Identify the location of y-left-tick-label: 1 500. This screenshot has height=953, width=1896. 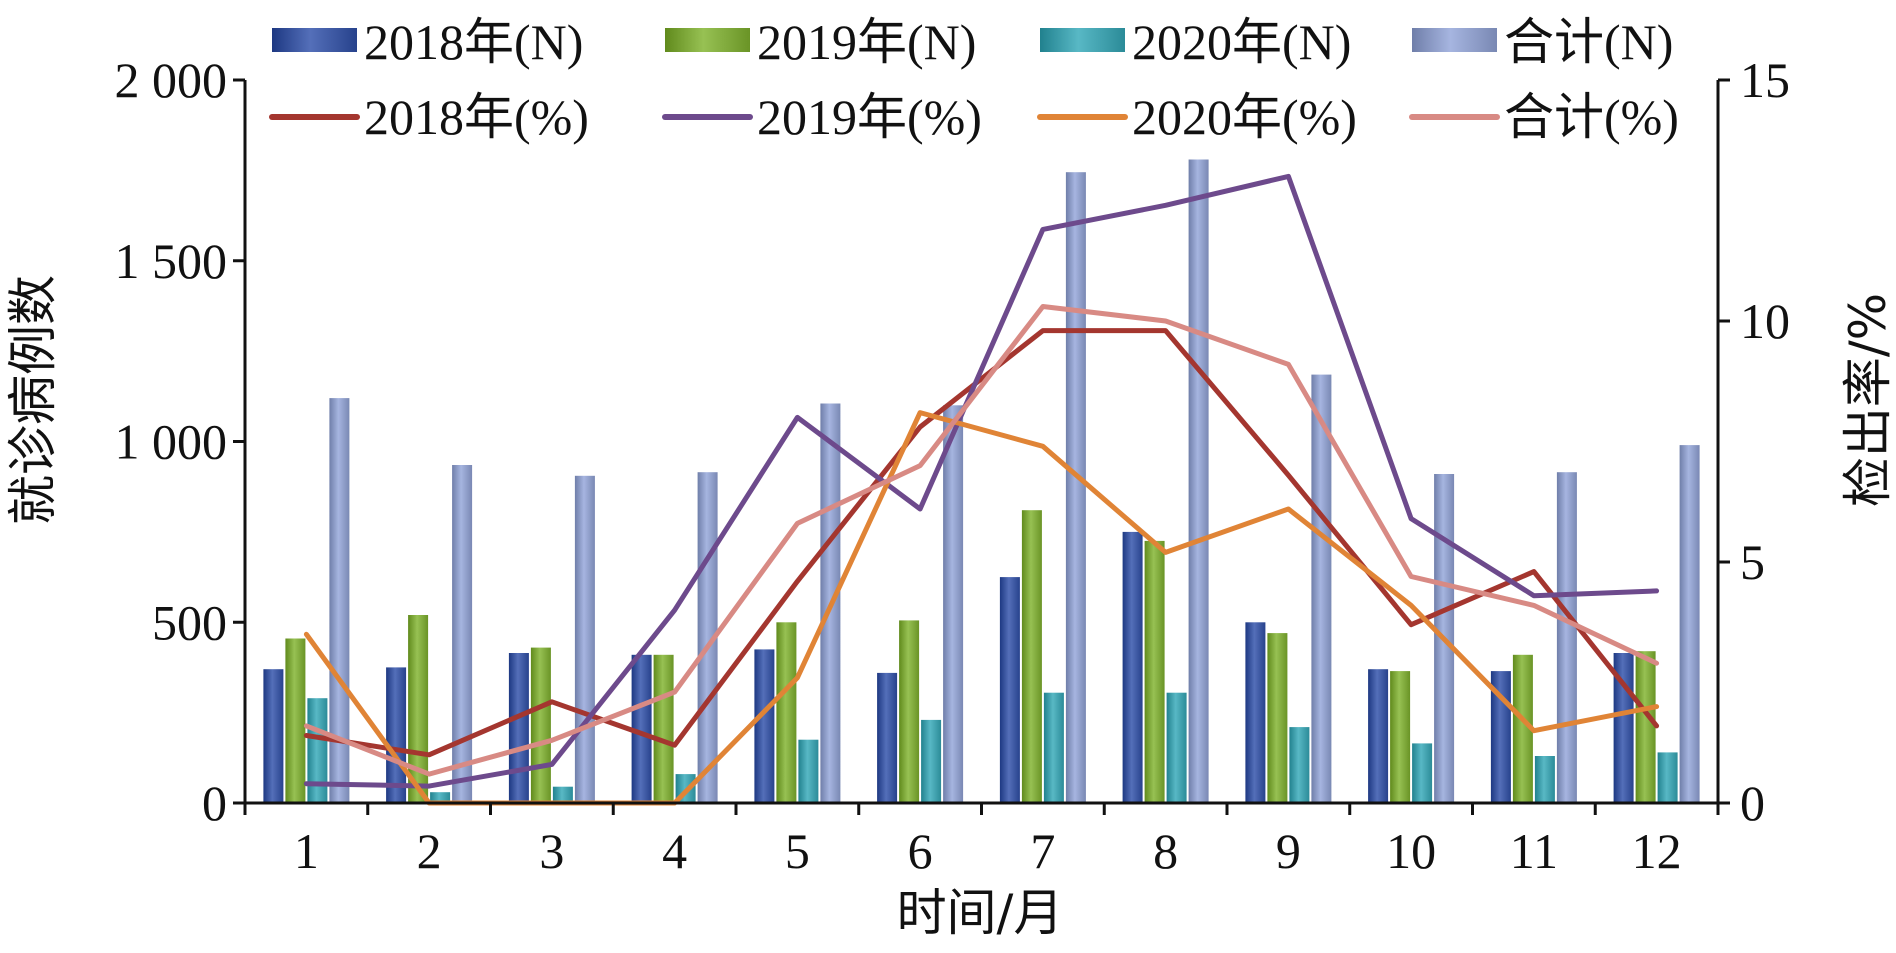
(171, 261).